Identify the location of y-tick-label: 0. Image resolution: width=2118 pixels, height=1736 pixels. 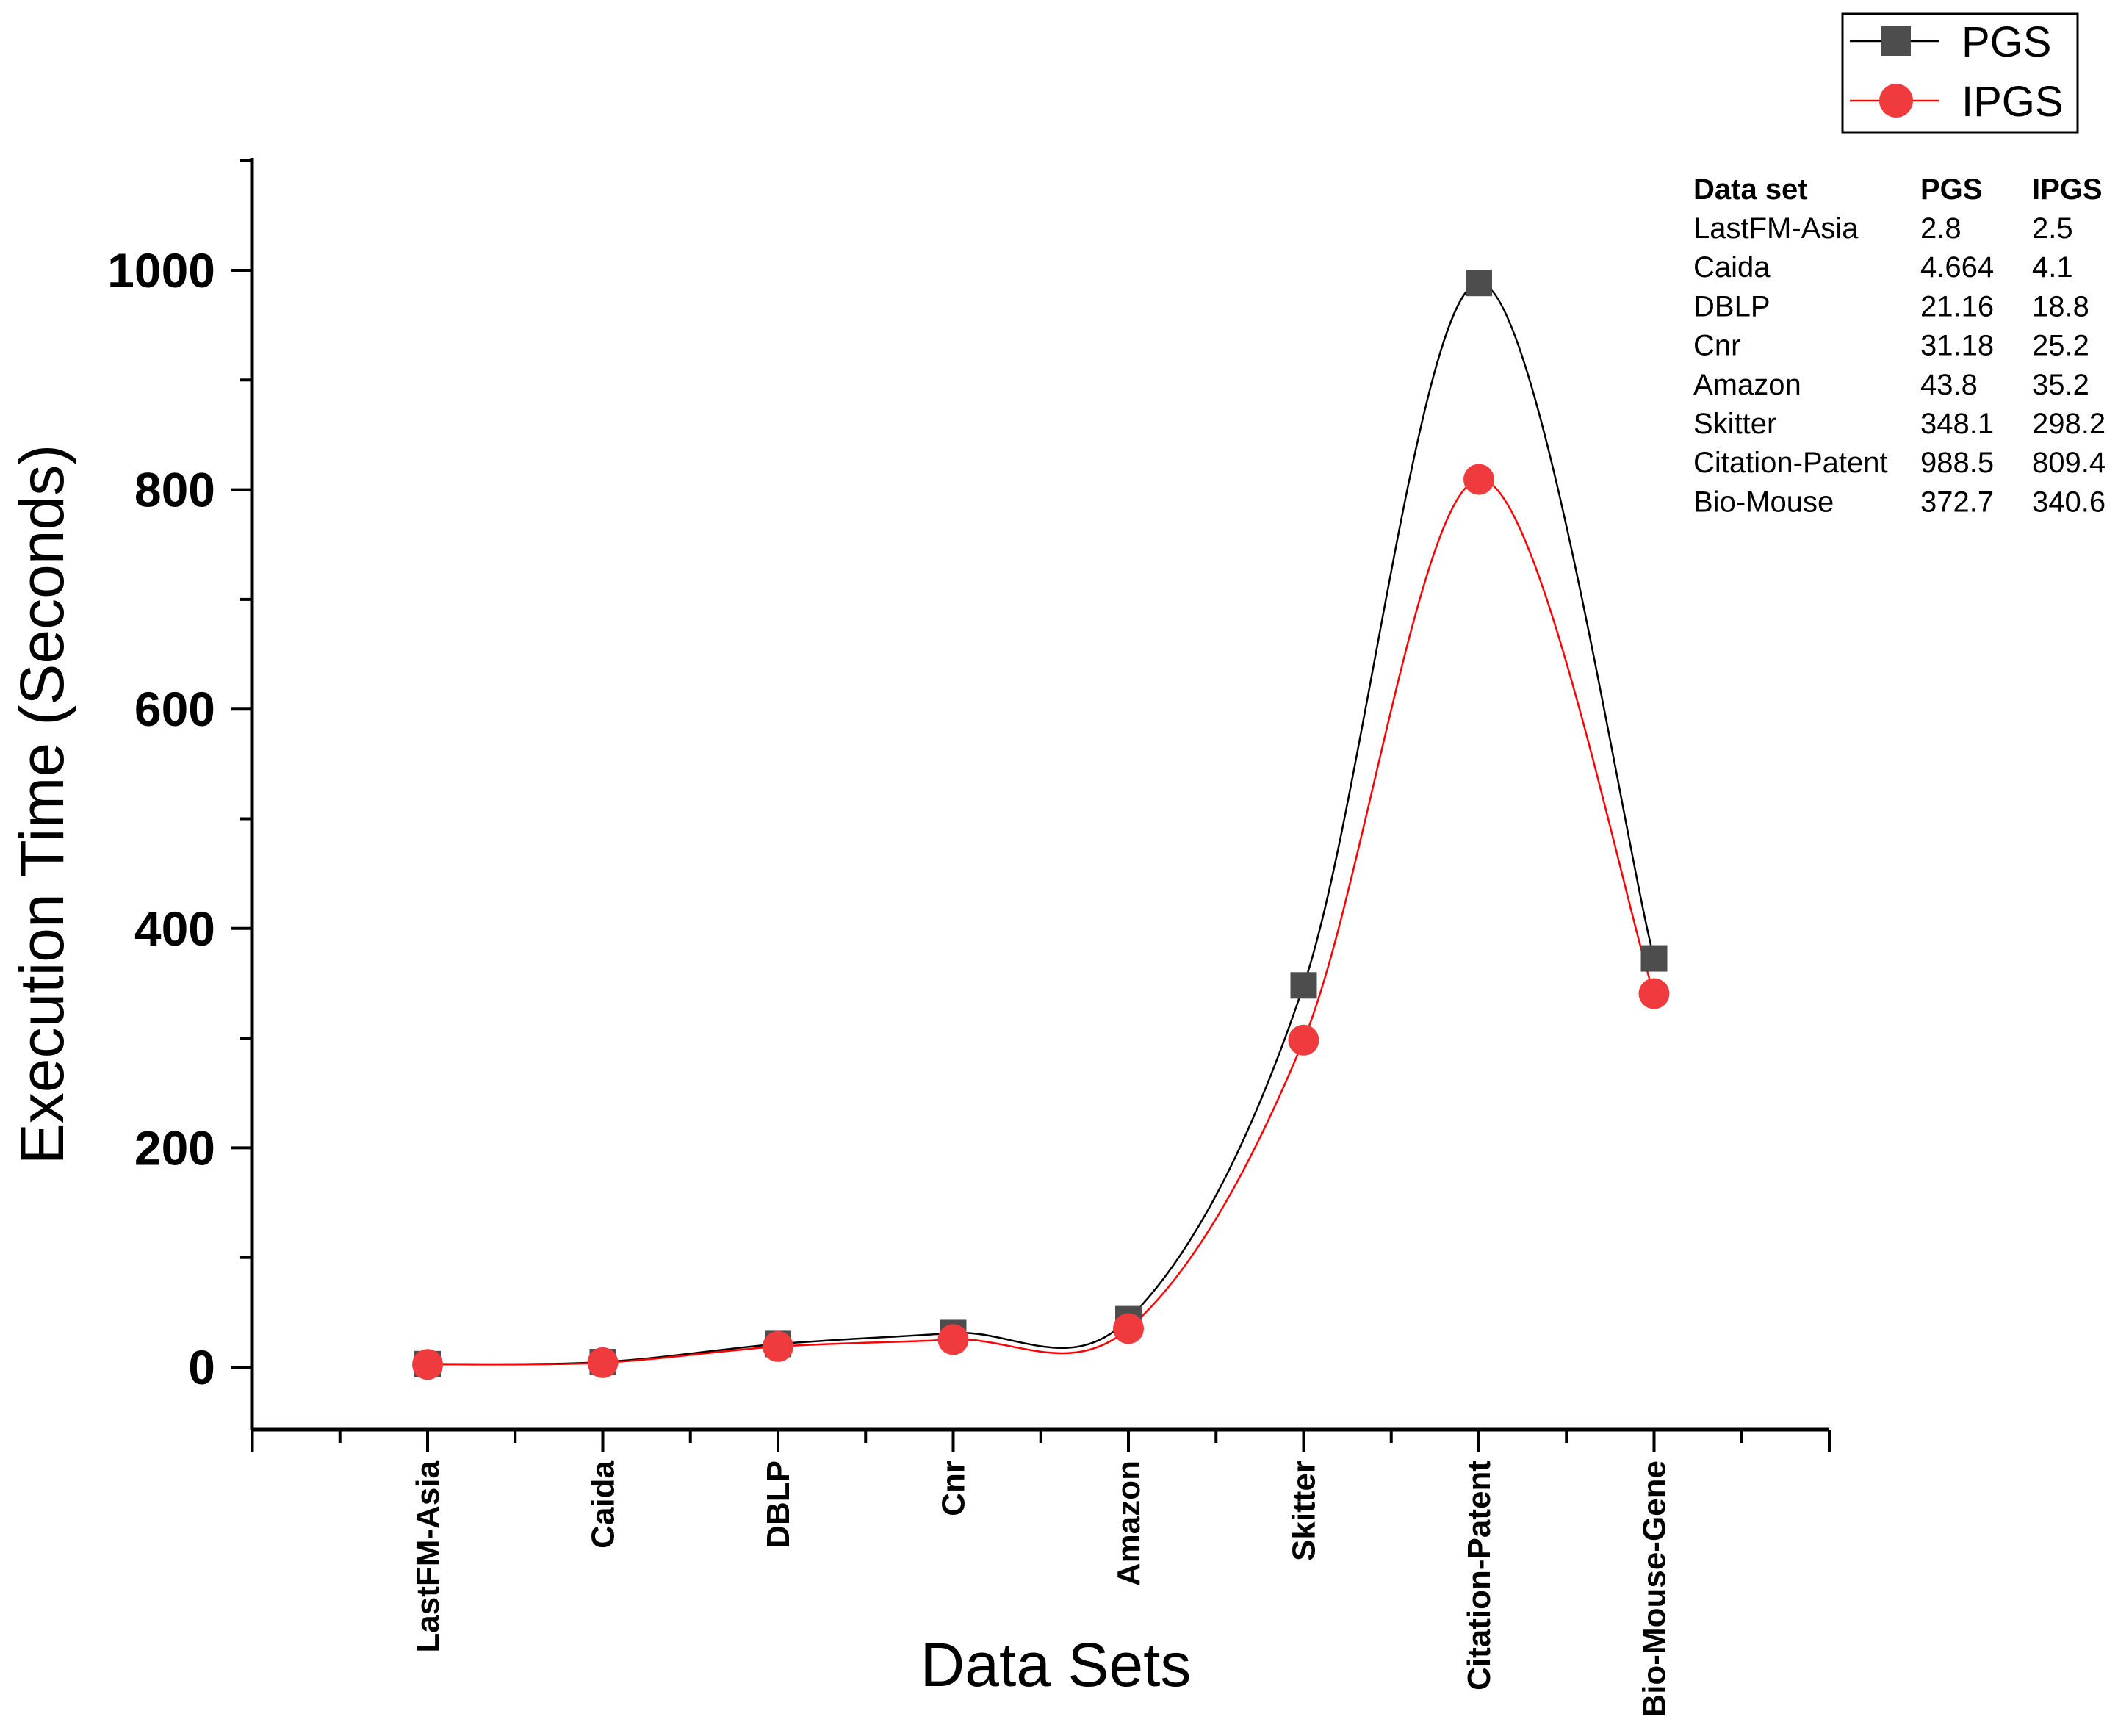
(202, 1367).